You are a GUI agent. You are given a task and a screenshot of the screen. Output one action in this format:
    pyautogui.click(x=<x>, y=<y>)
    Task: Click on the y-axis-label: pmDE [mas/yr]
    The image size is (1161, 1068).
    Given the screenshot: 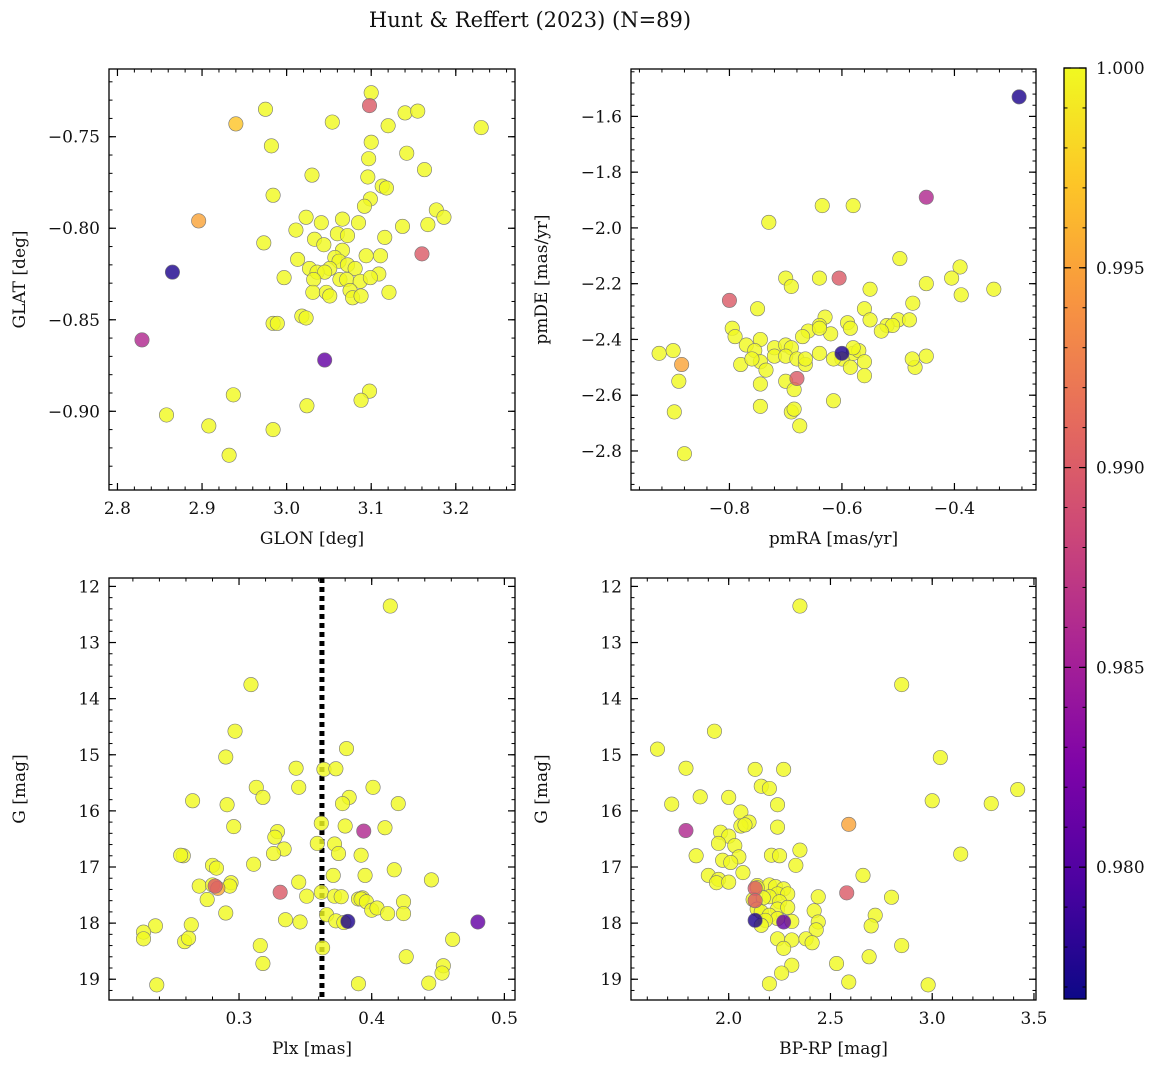 What is the action you would take?
    pyautogui.click(x=542, y=279)
    